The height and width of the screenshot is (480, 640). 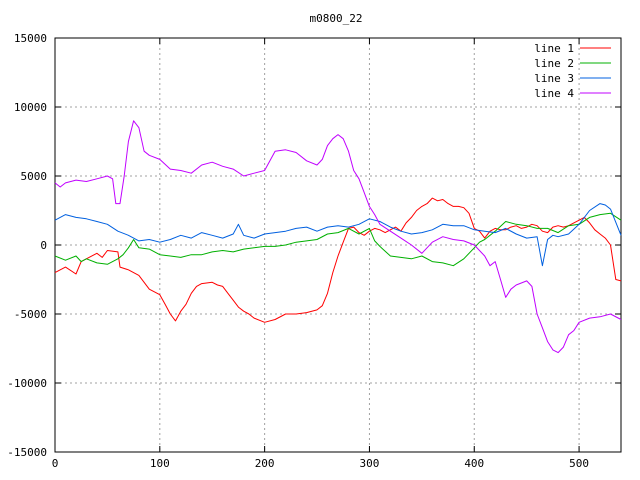 What do you see at coordinates (30, 38) in the screenshot?
I see `y-tick-label: 15000` at bounding box center [30, 38].